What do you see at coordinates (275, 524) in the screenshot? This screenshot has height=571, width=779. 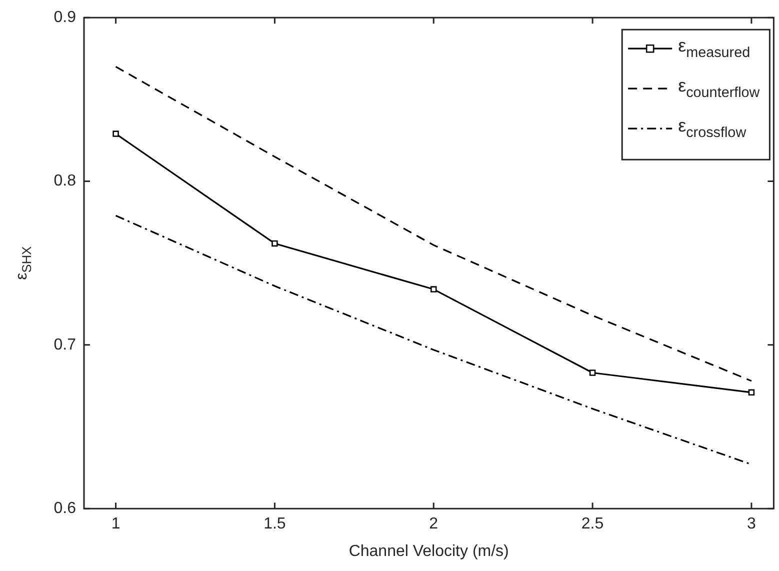 I see `x-tick-label: 1.5` at bounding box center [275, 524].